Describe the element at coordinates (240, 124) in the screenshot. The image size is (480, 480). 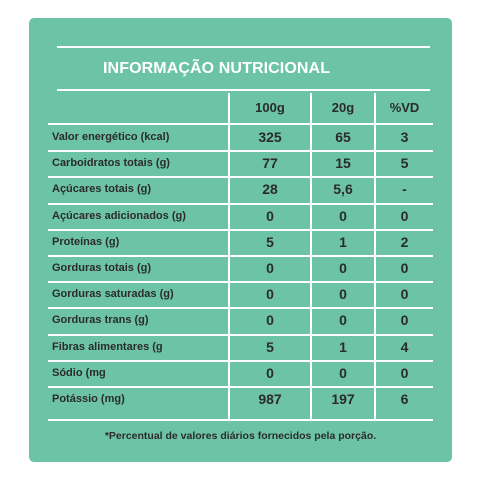
I see `header-divider` at that location.